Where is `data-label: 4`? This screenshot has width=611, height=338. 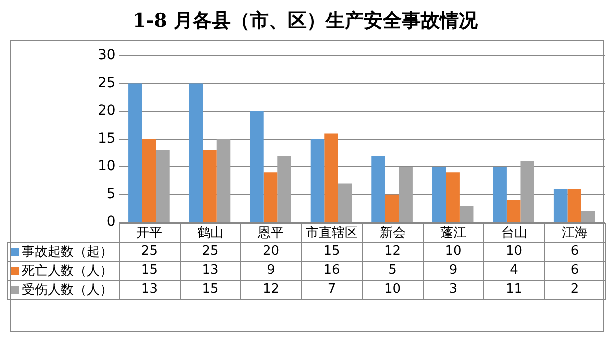 data-label: 4 is located at coordinates (514, 270).